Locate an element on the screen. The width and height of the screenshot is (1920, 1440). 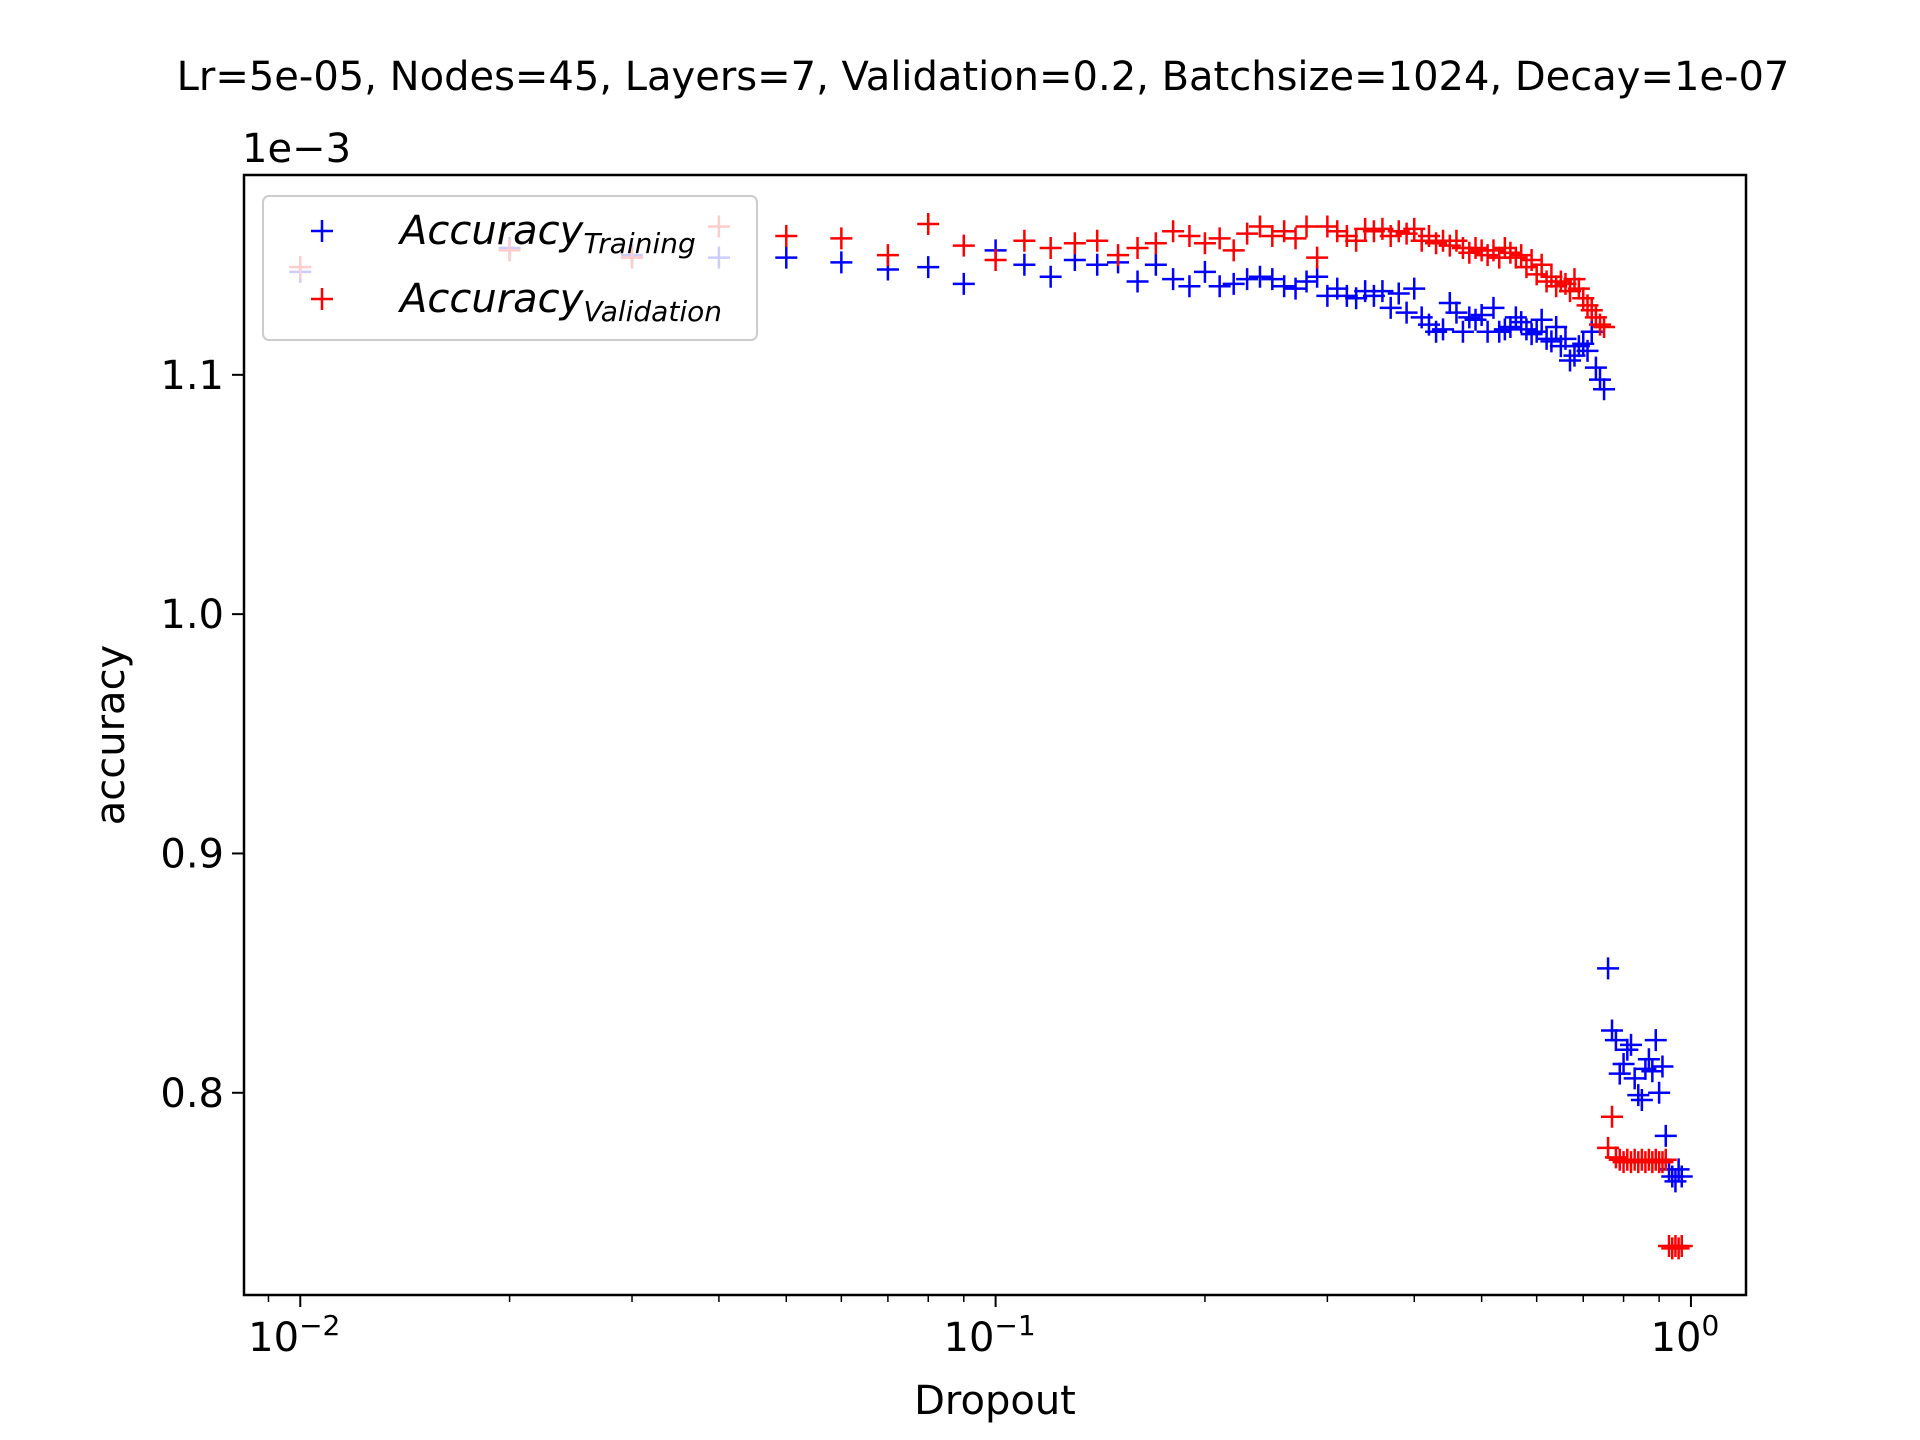
x-axis-ticks: 10⁻² 10⁻¹ 10⁰ is located at coordinates (983, 1328).